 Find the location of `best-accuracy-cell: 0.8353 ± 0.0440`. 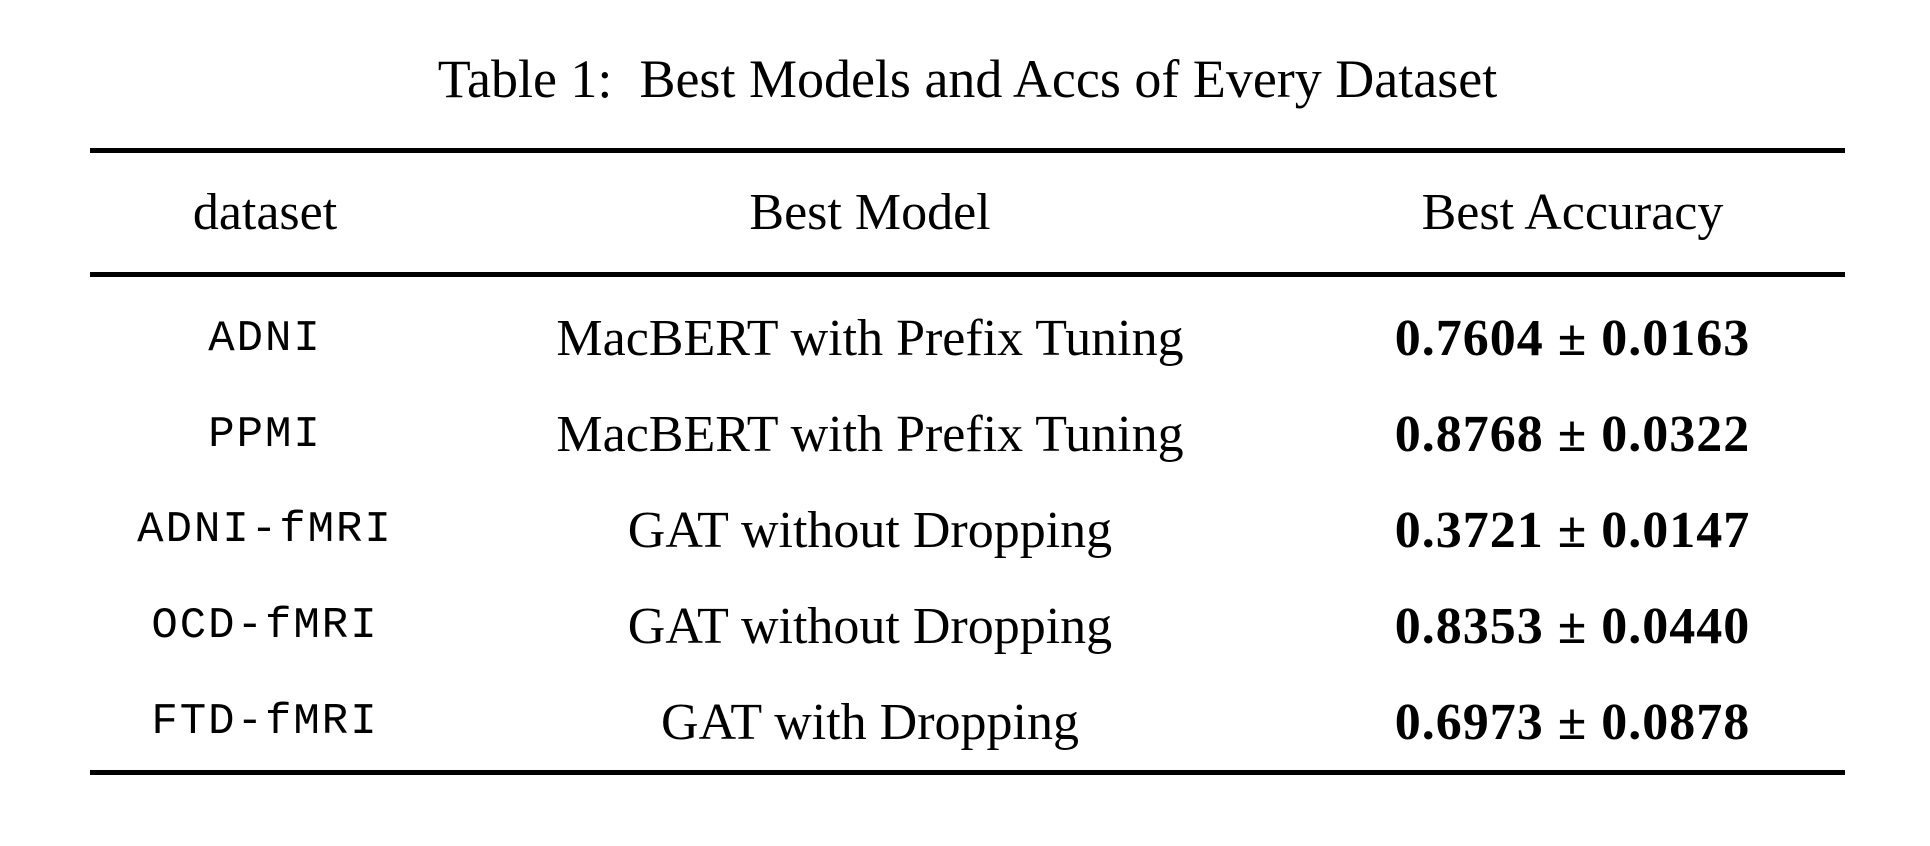

best-accuracy-cell: 0.8353 ± 0.0440 is located at coordinates (1572, 626).